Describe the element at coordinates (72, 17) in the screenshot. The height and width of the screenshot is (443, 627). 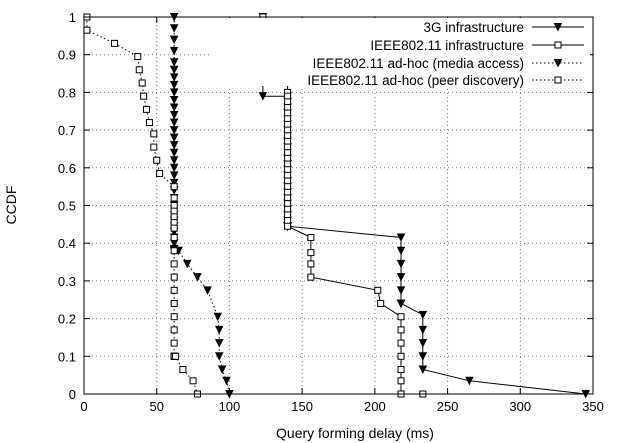
I see `y-tick-label: 1` at that location.